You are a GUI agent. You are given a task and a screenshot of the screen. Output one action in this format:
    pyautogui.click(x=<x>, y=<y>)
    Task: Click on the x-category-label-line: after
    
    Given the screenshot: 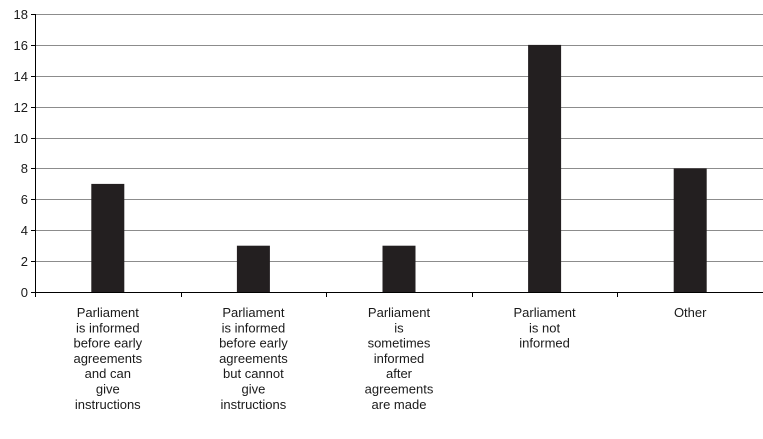 What is the action you would take?
    pyautogui.click(x=399, y=373)
    